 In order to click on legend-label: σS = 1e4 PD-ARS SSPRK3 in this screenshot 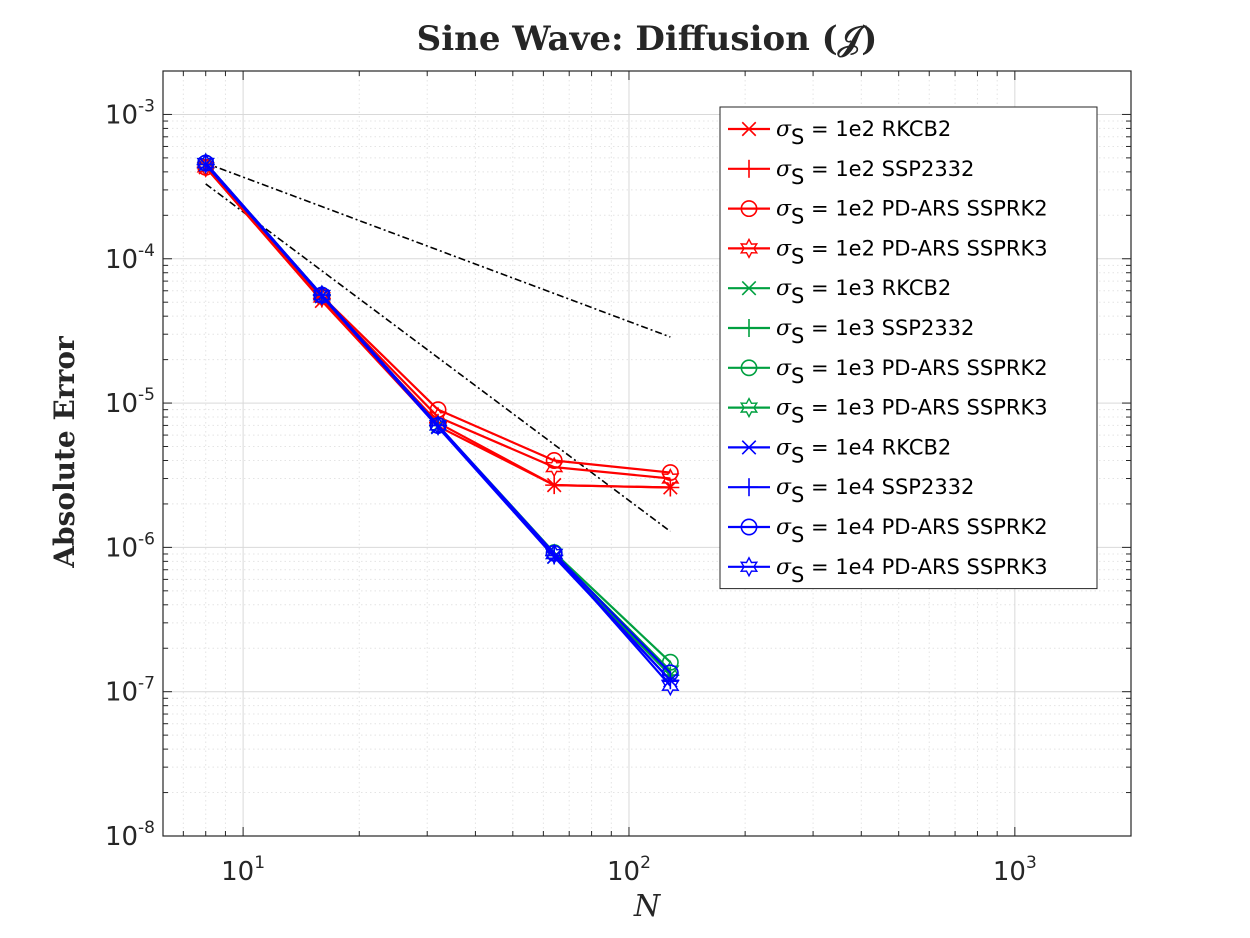, I will do `click(912, 571)`.